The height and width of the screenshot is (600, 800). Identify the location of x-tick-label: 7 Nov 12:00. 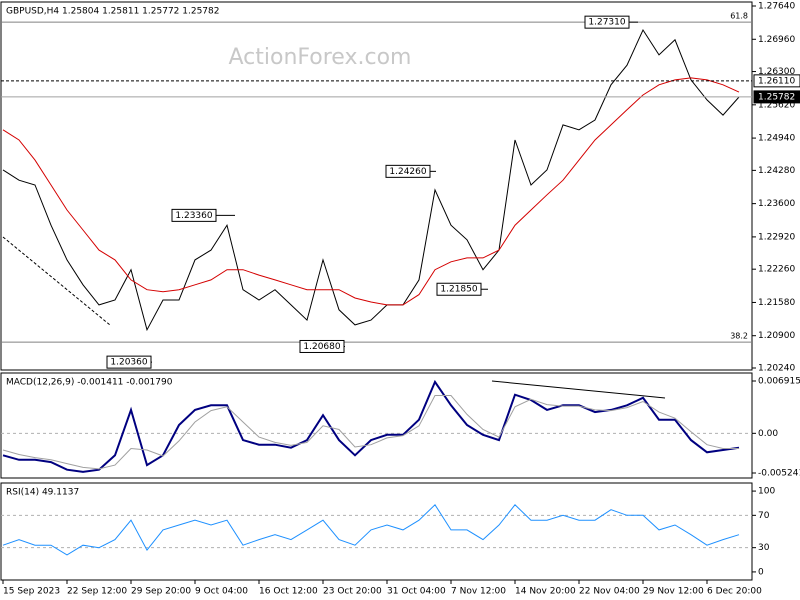
(478, 592).